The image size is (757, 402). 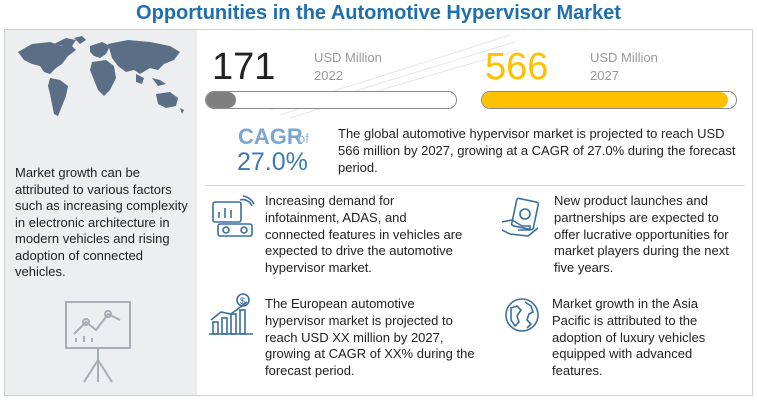 What do you see at coordinates (520, 217) in the screenshot?
I see `money-hand-icon` at bounding box center [520, 217].